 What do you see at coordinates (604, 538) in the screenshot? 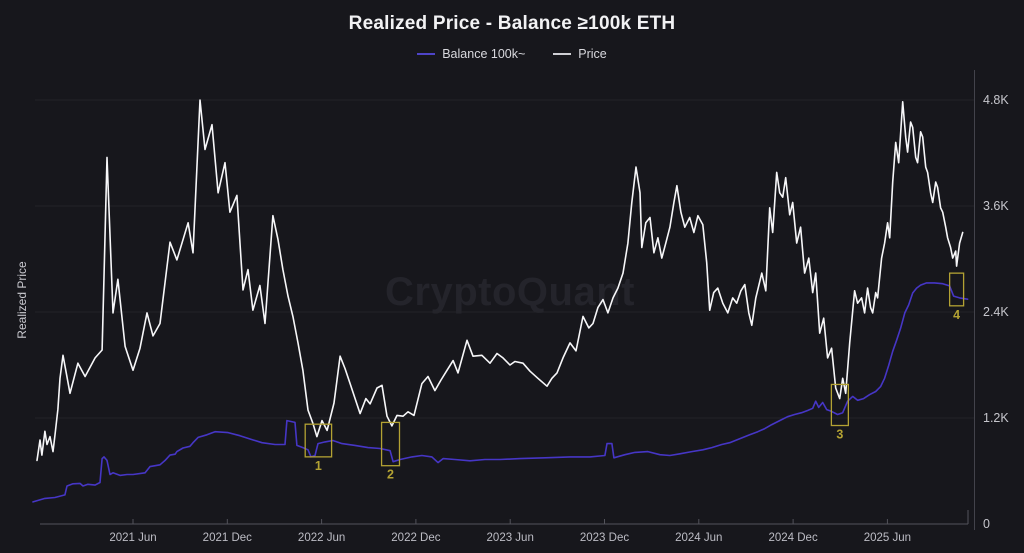
I see `x-tick-label: 2023 Dec` at bounding box center [604, 538].